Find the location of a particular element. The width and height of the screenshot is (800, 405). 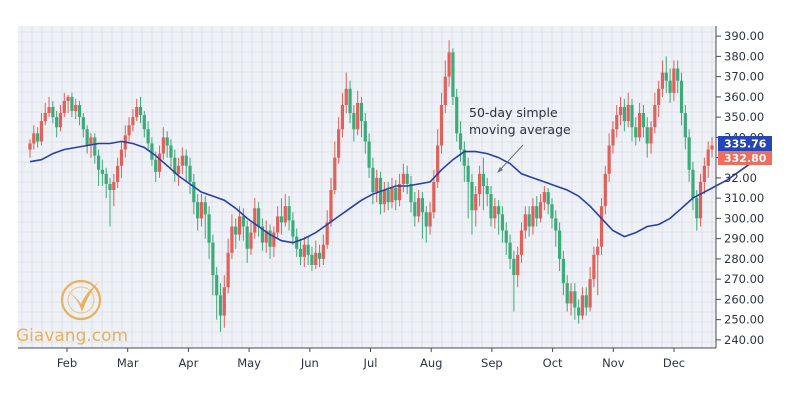

y-tick-label: 250.00 is located at coordinates (744, 320).